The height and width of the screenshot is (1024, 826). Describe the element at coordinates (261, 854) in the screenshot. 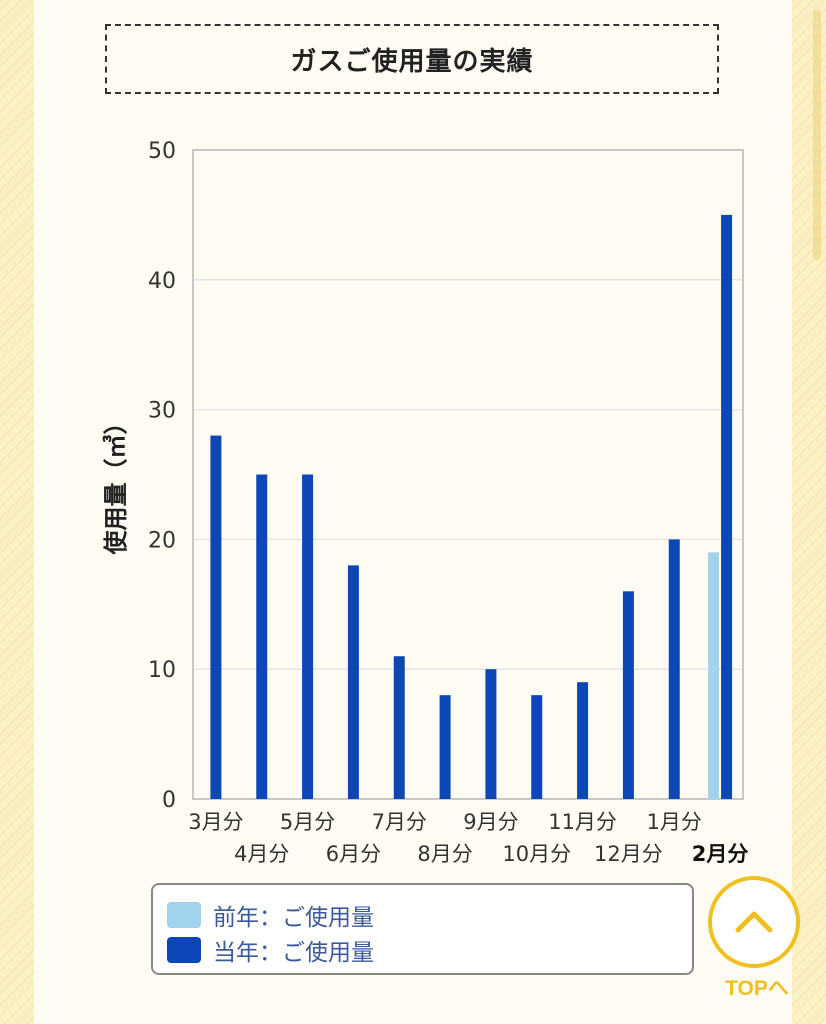

I see `x-tick-label: 4月分` at that location.